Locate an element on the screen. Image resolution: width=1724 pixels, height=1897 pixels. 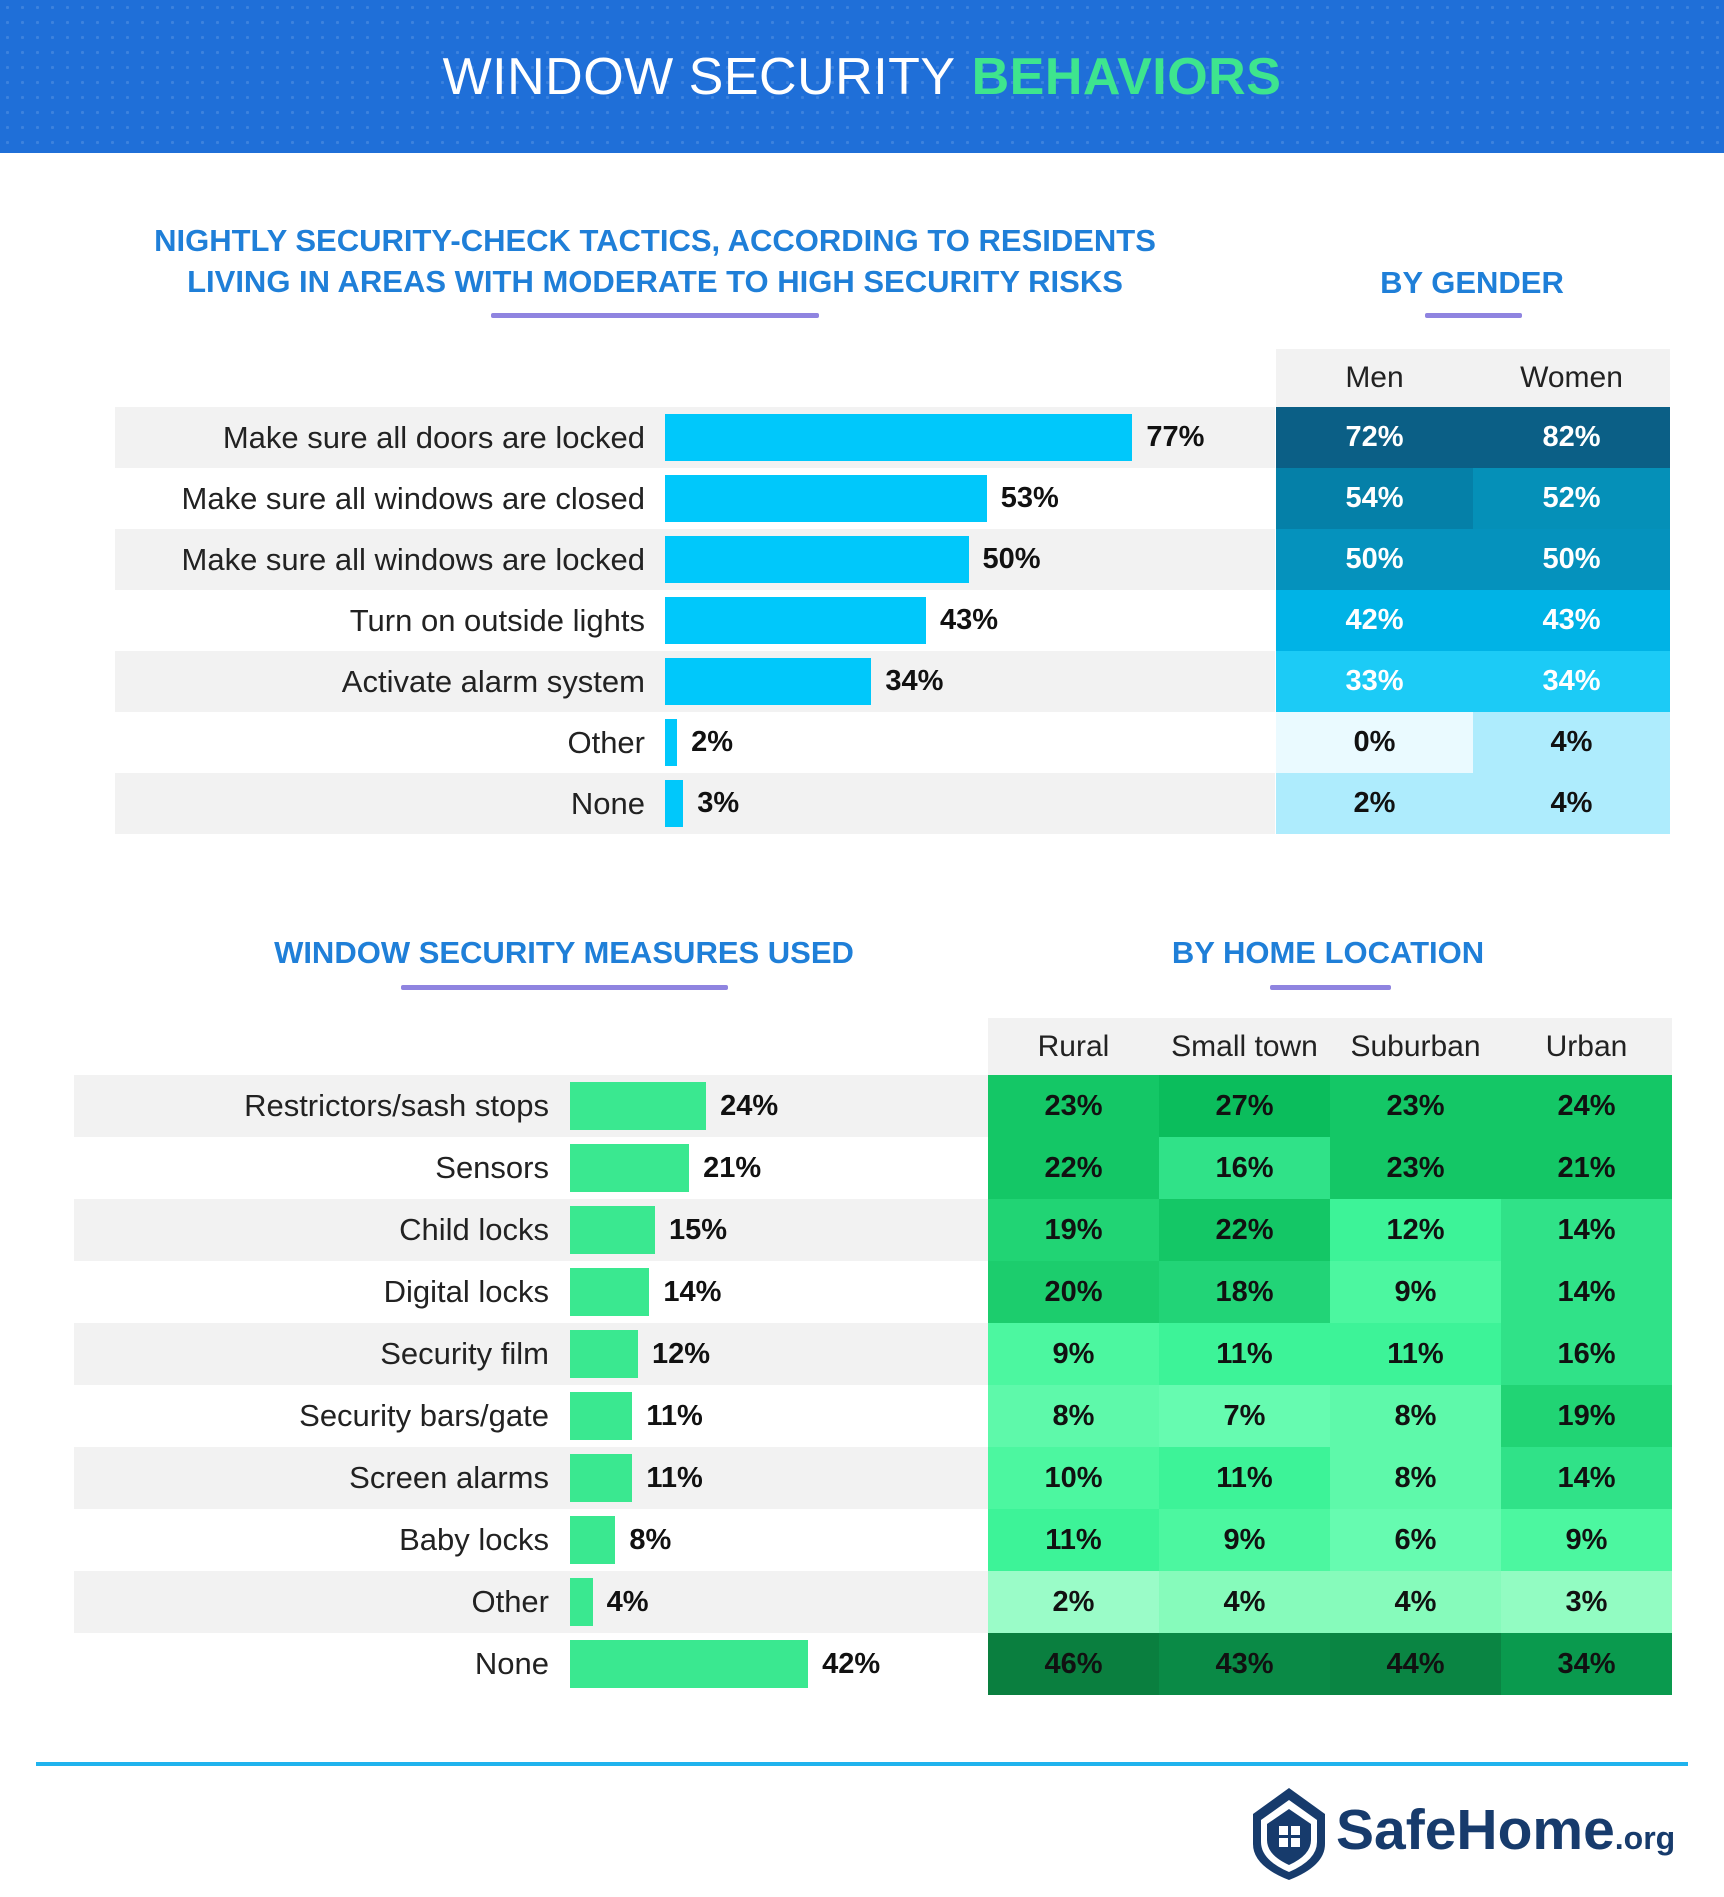
heatmap-cell: 33% is located at coordinates (1374, 681).